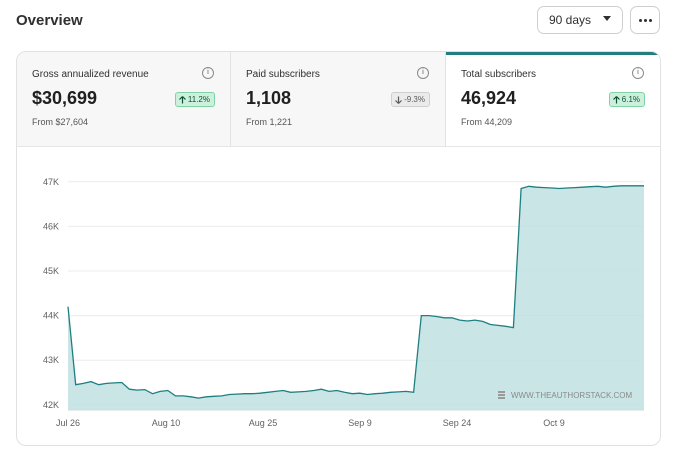 Image resolution: width=684 pixels, height=451 pixels. Describe the element at coordinates (499, 74) in the screenshot. I see `metric-label: Total subscribers` at that location.